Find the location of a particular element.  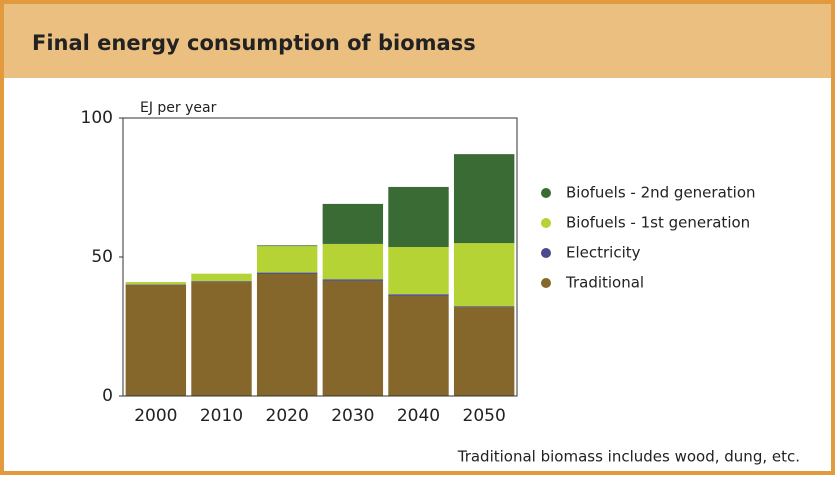

x-tick-label: 2050 is located at coordinates (484, 416).